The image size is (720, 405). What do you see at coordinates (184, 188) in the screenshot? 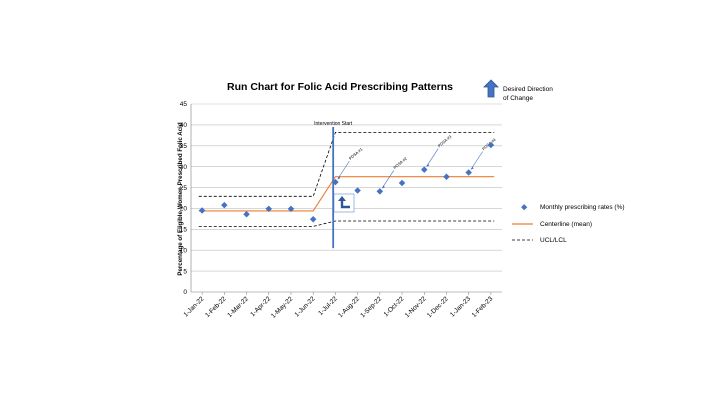
I see `y-tick-label: 25` at bounding box center [184, 188].